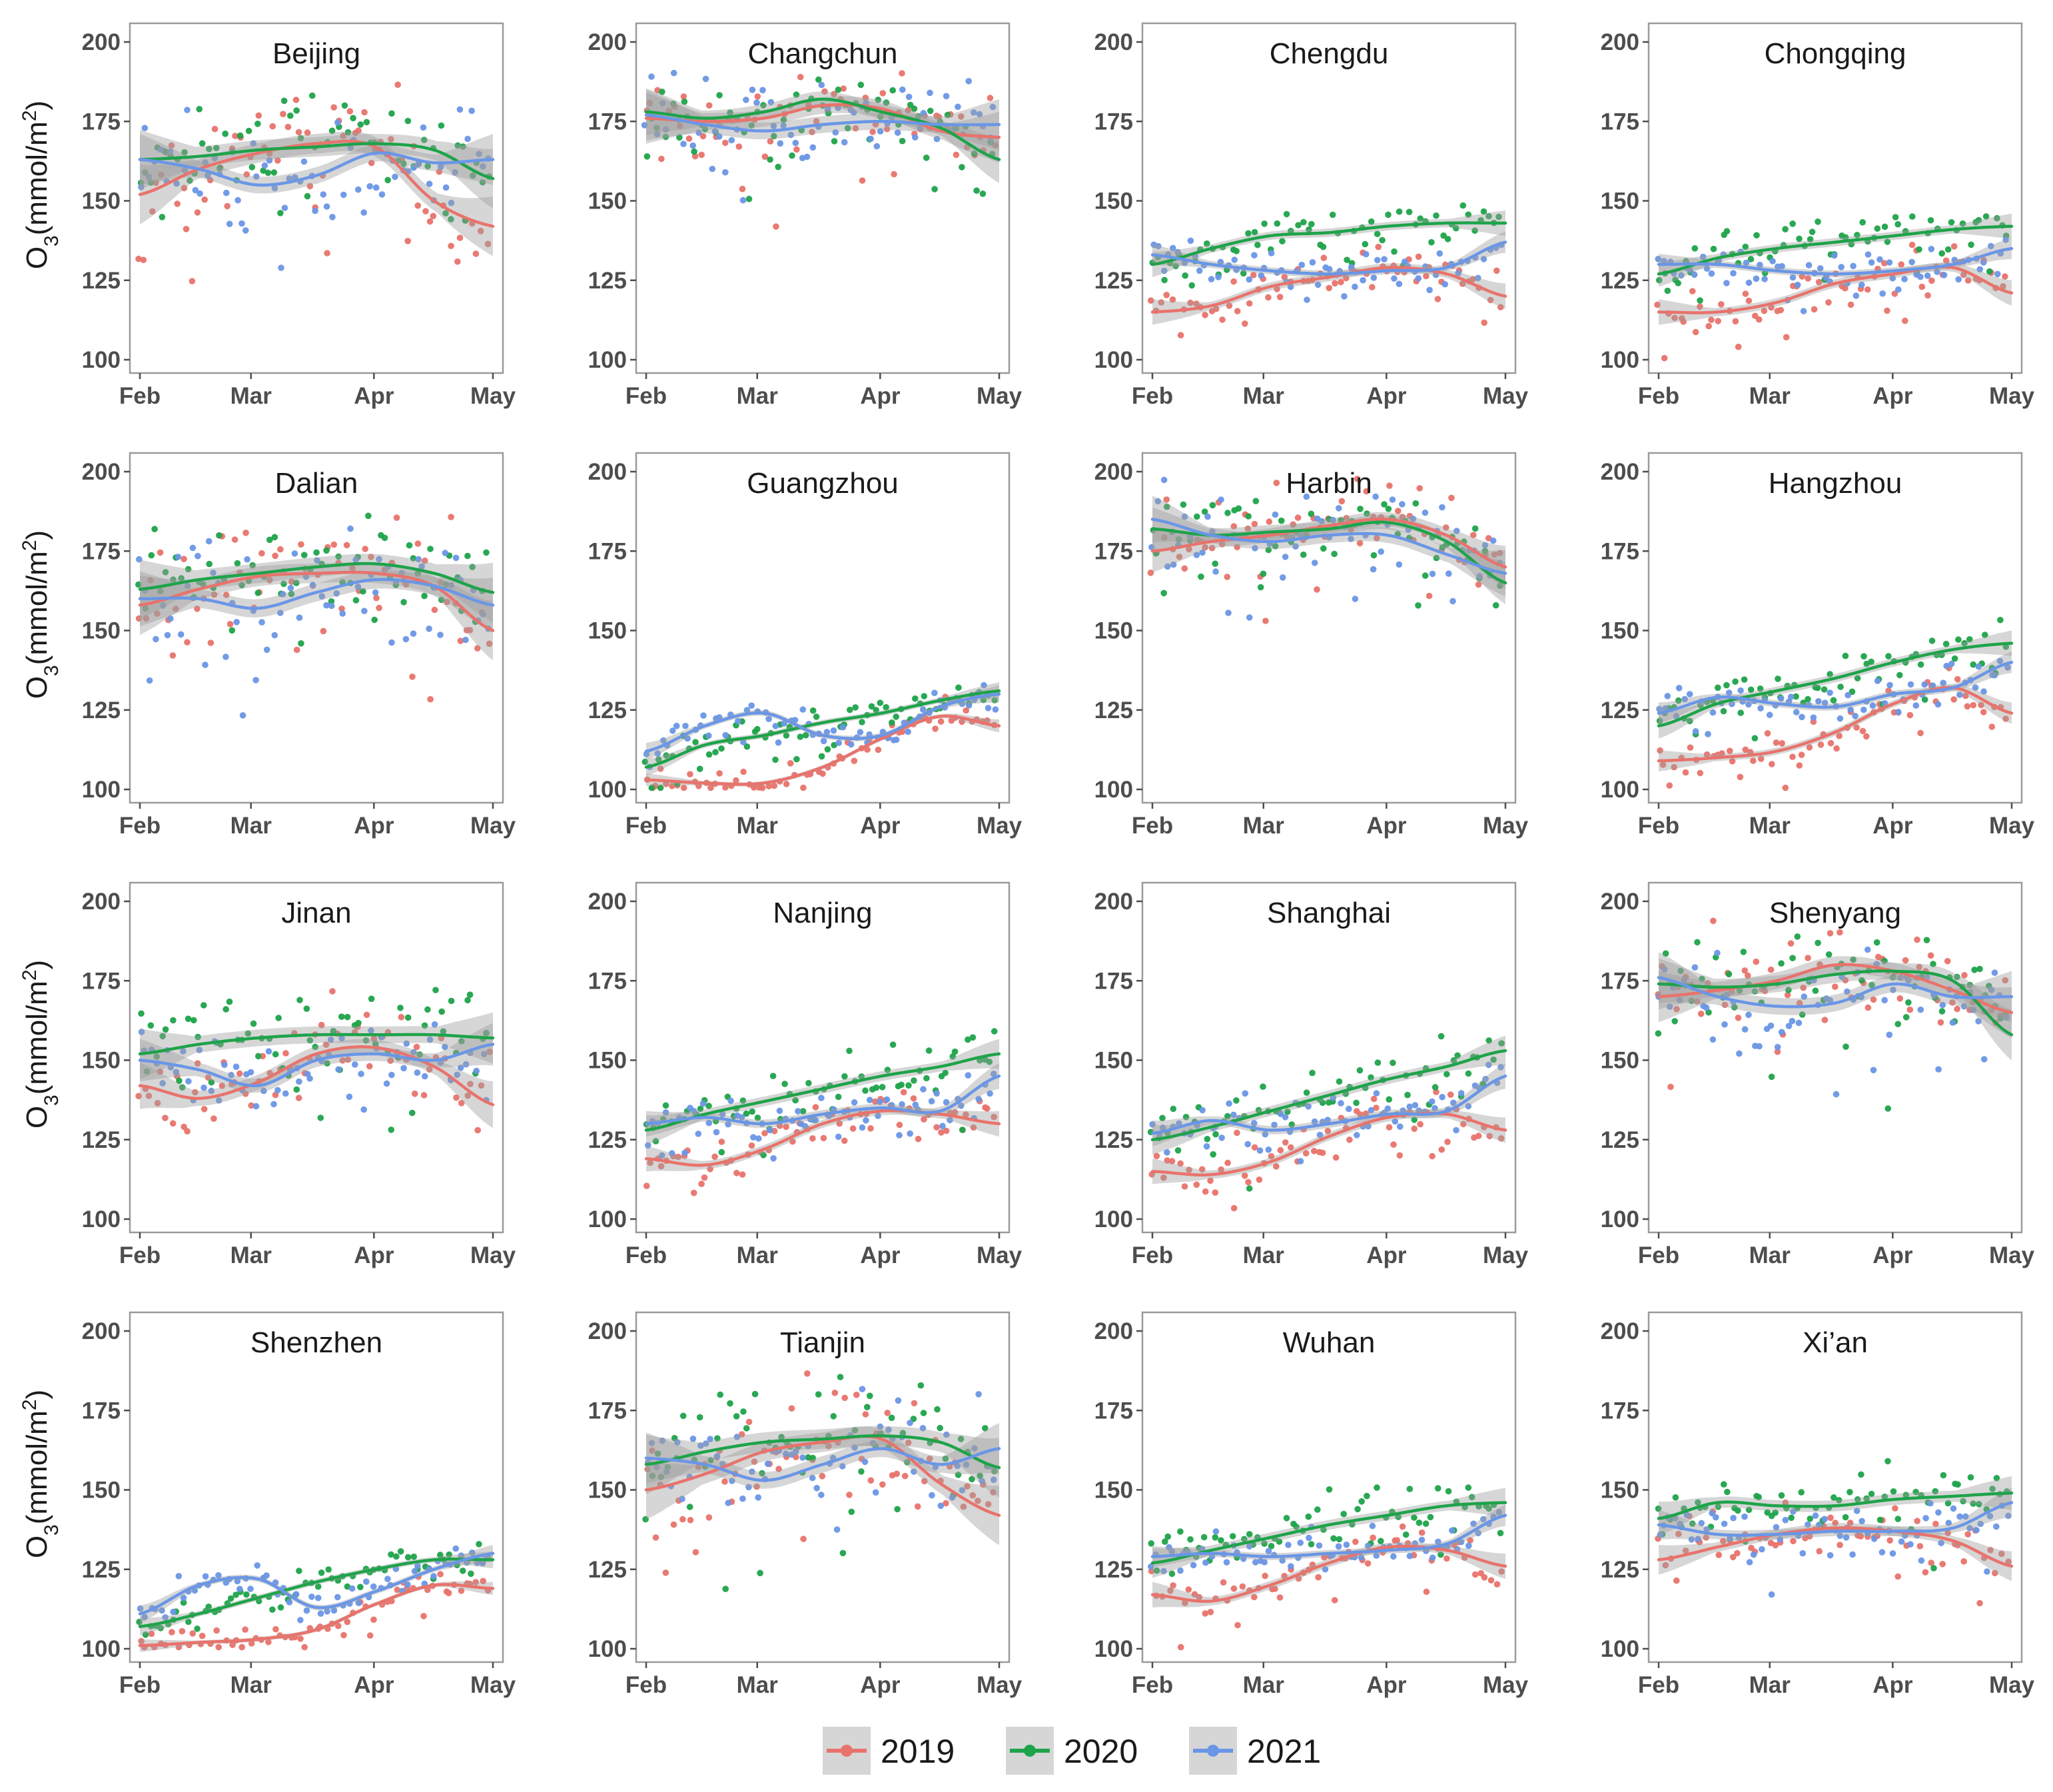  I want to click on y-tick-label: 100, so click(1114, 1219).